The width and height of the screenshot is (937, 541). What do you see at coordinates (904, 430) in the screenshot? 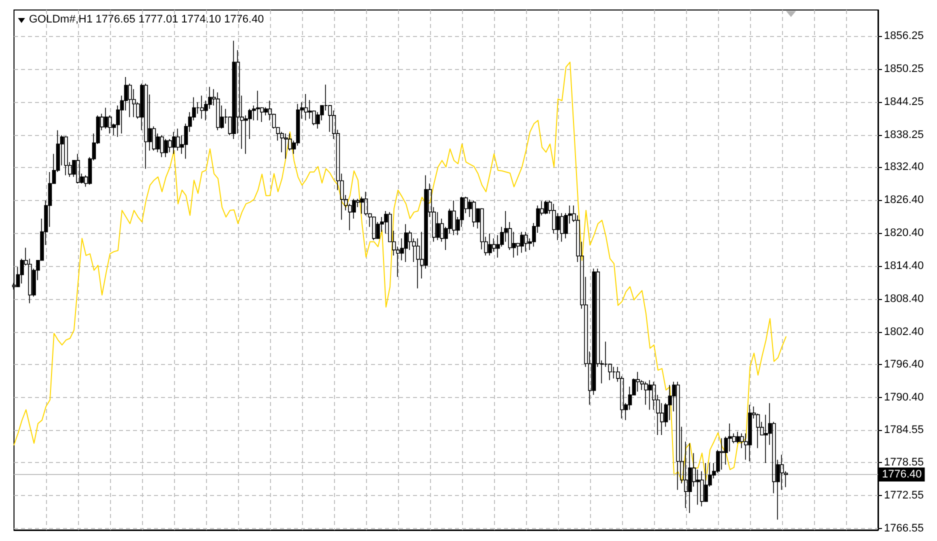
I see `y-tick-label: 1784.55` at bounding box center [904, 430].